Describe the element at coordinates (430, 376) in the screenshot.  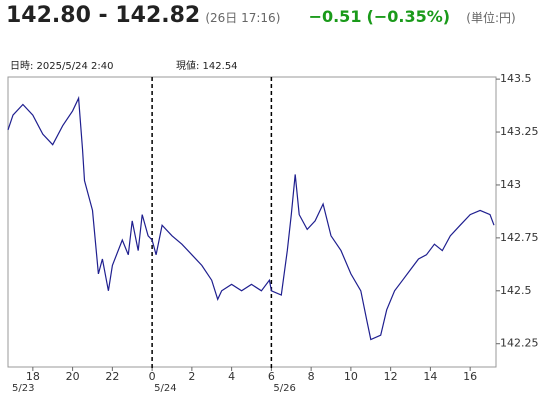
I see `x-tick-label: 14` at that location.